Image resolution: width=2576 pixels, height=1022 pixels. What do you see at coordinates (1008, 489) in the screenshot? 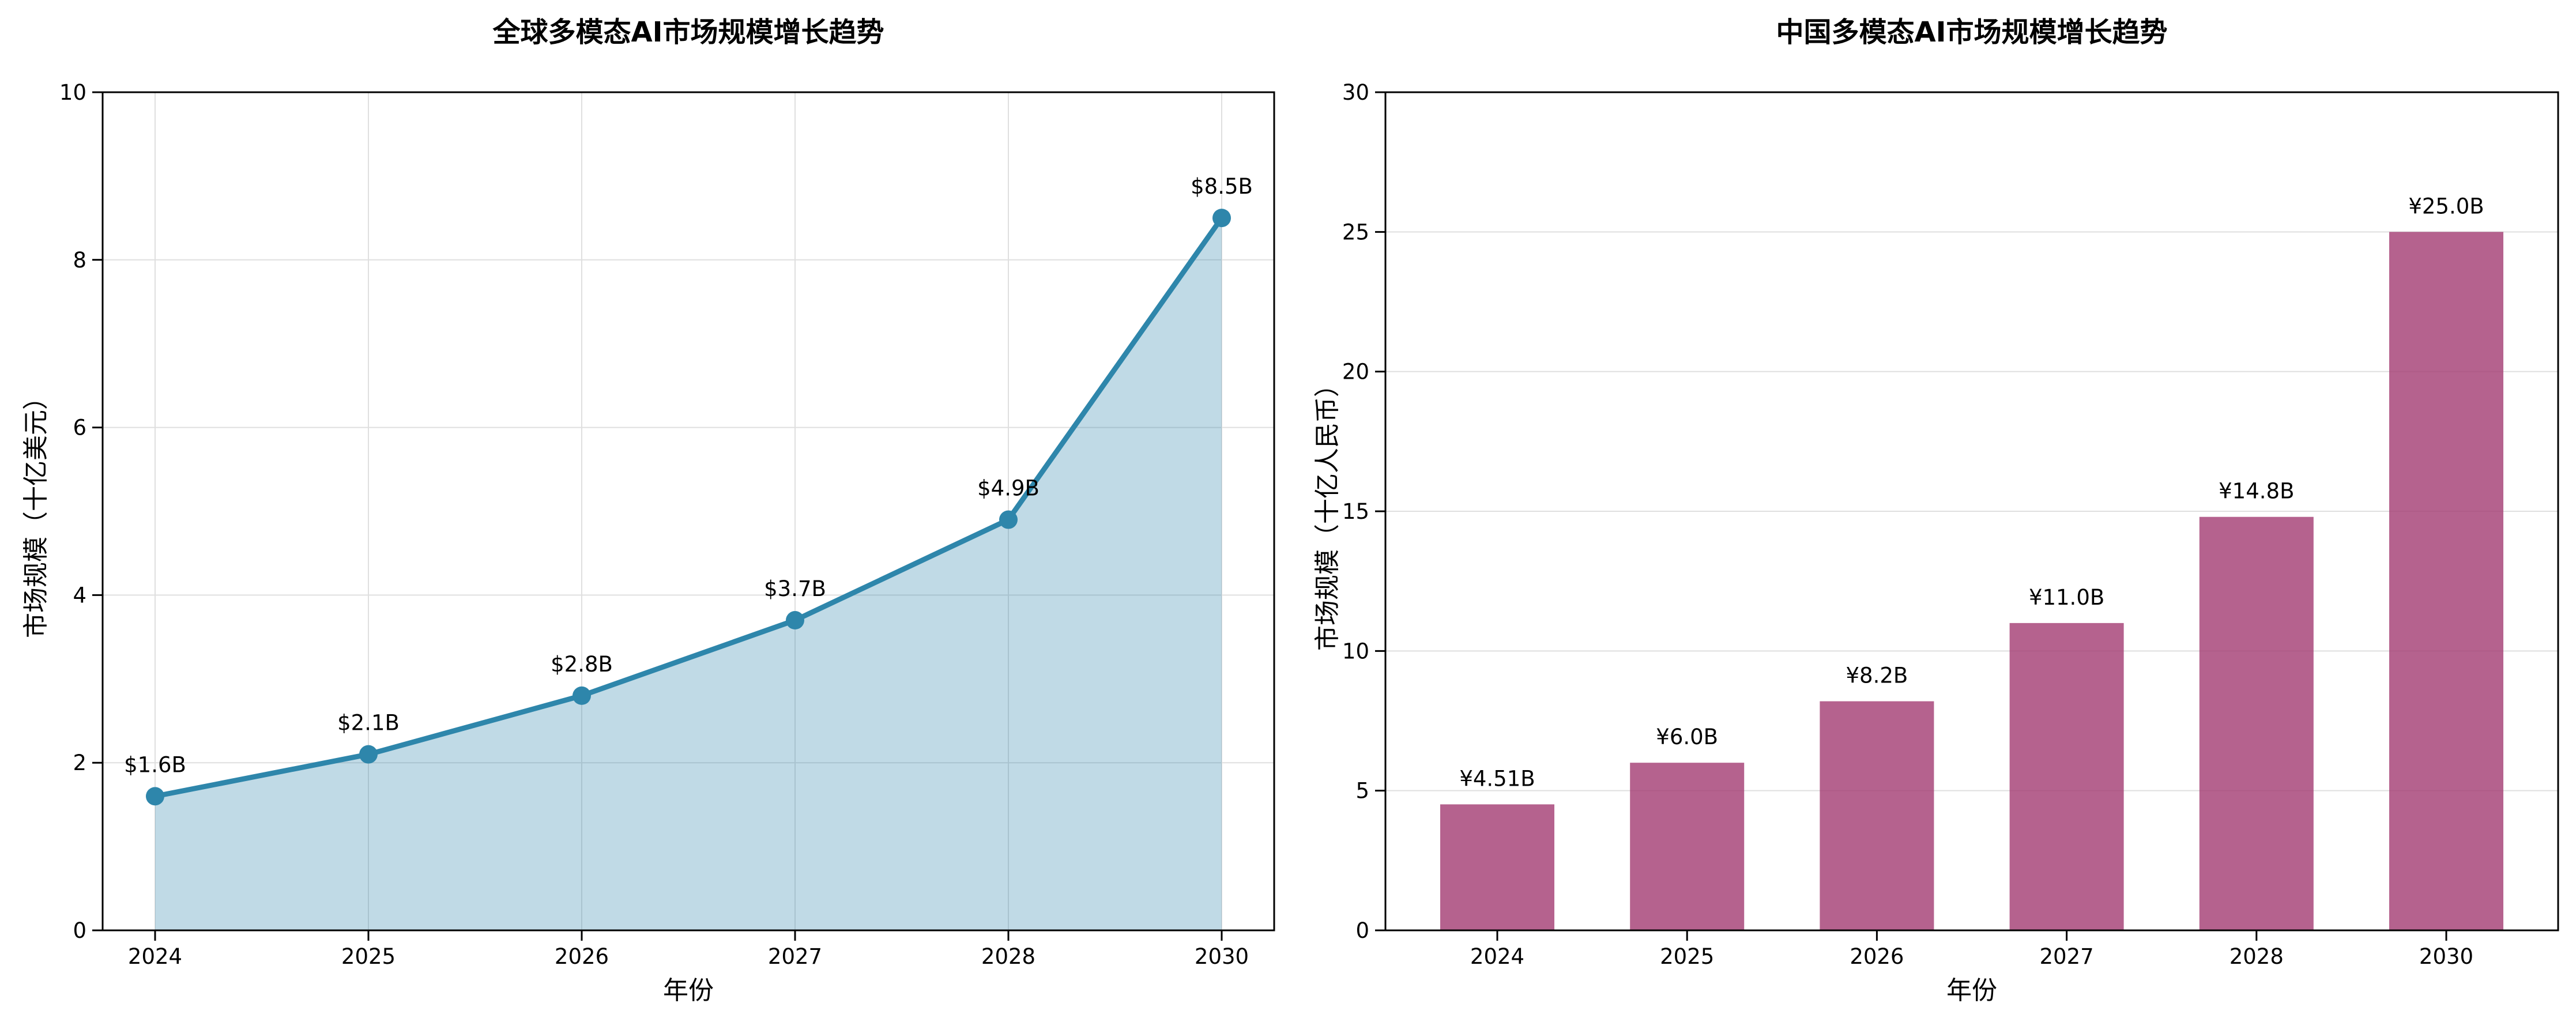
I see `data-label: $4.9B` at bounding box center [1008, 489].